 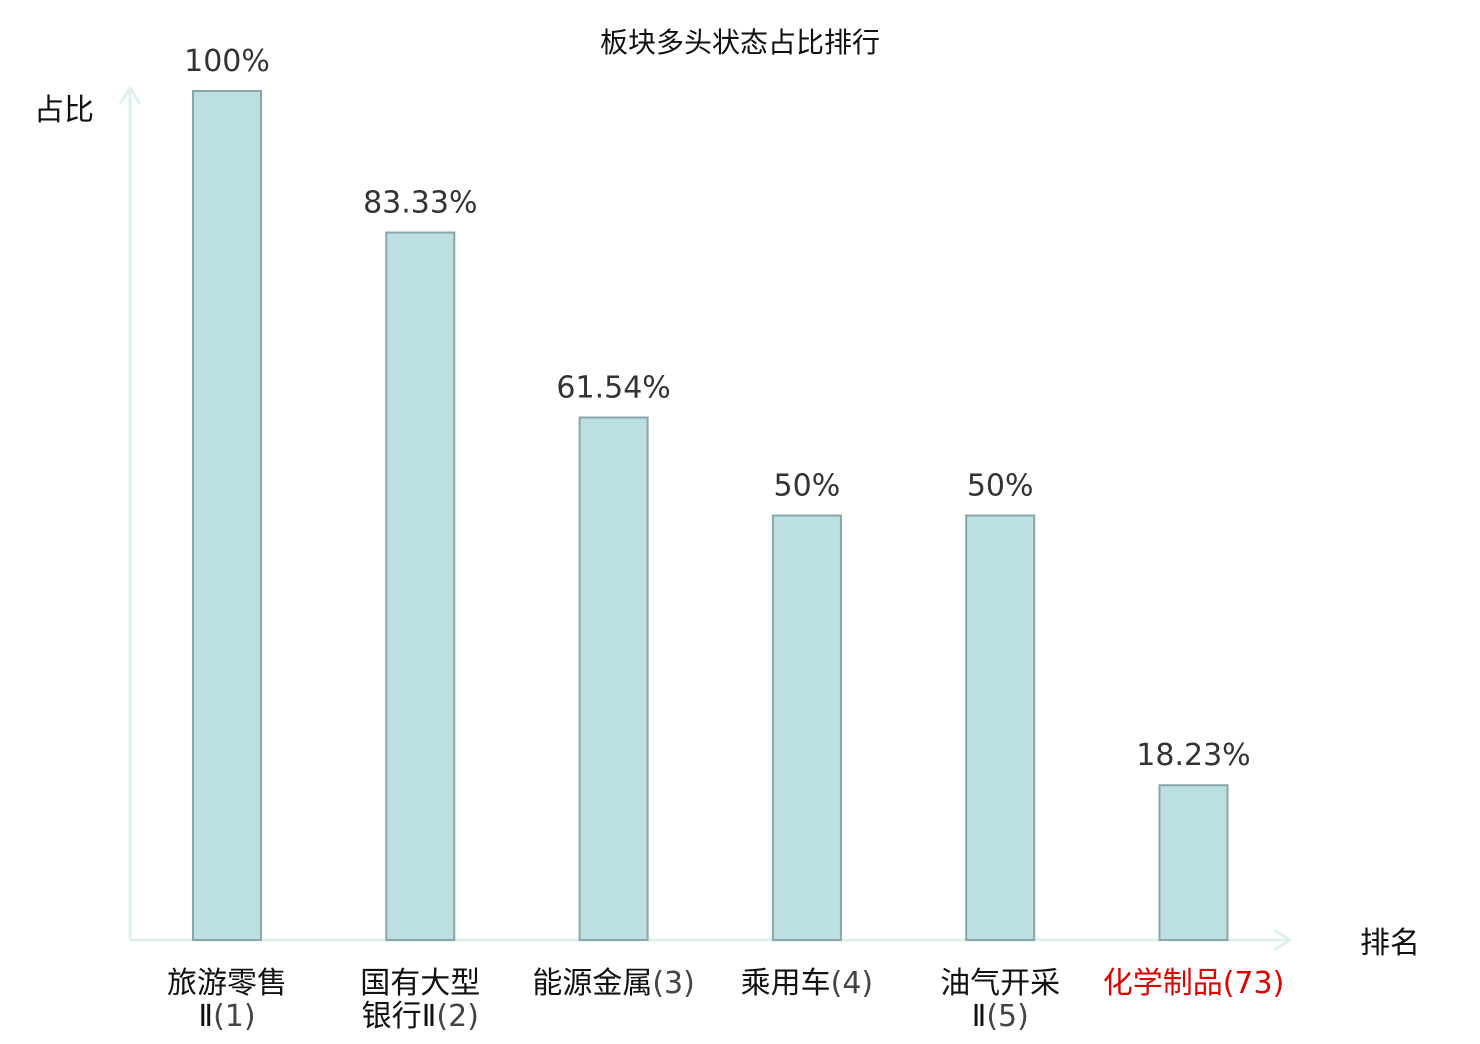 What do you see at coordinates (399, 1016) in the screenshot?
I see `x-tick-label-line: 银行Ⅱ` at bounding box center [399, 1016].